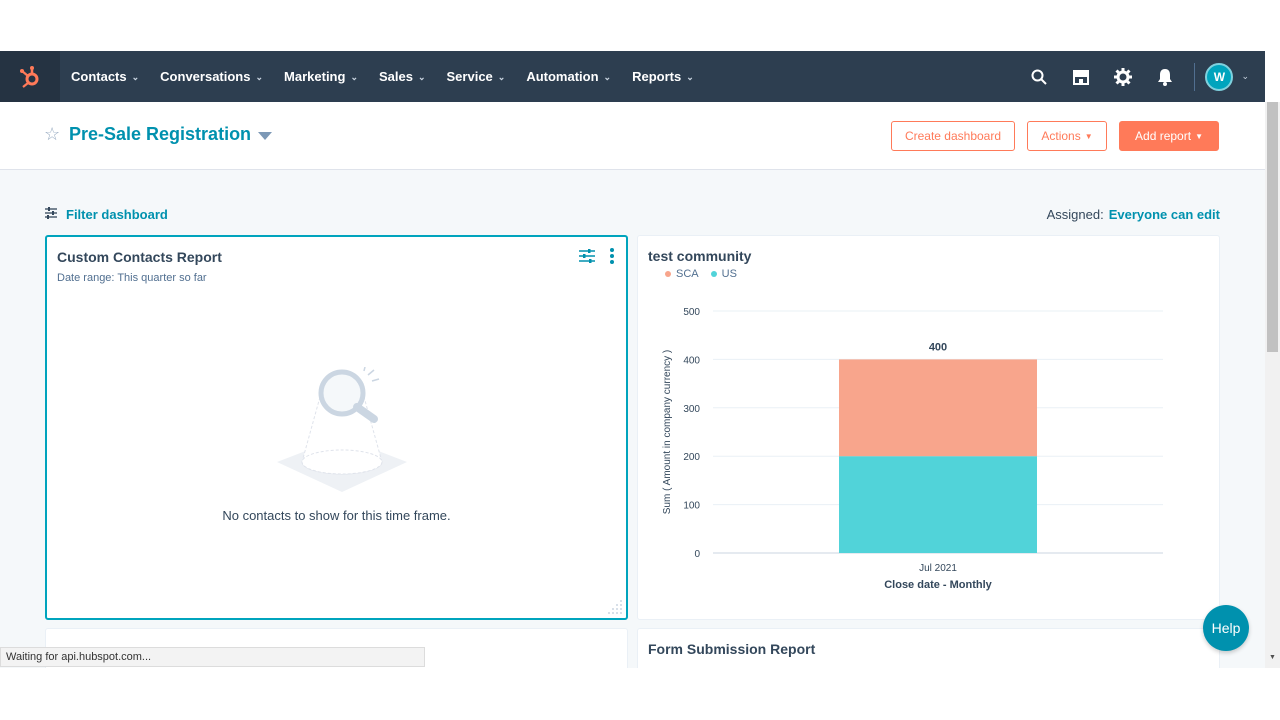 The width and height of the screenshot is (1280, 720). I want to click on nav-automation: Automation ⌄, so click(569, 76).